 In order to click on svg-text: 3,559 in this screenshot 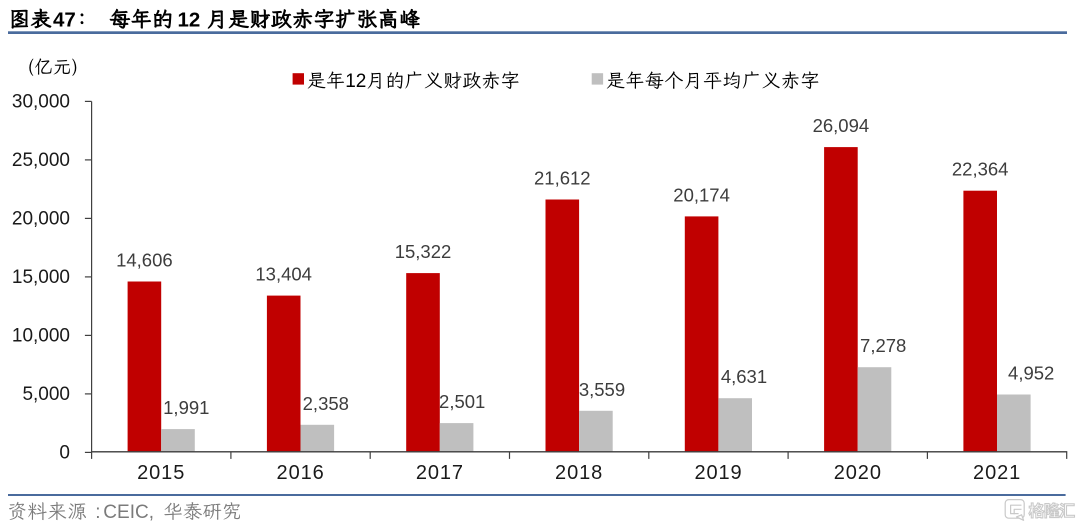, I will do `click(602, 389)`.